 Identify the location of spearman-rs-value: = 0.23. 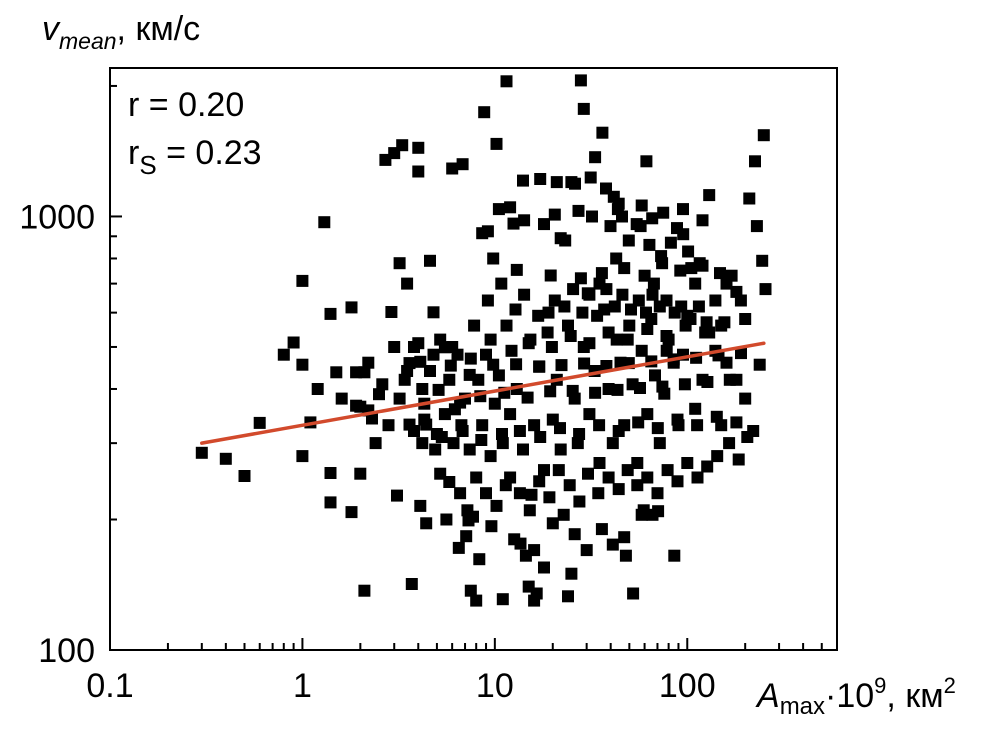
(209, 153).